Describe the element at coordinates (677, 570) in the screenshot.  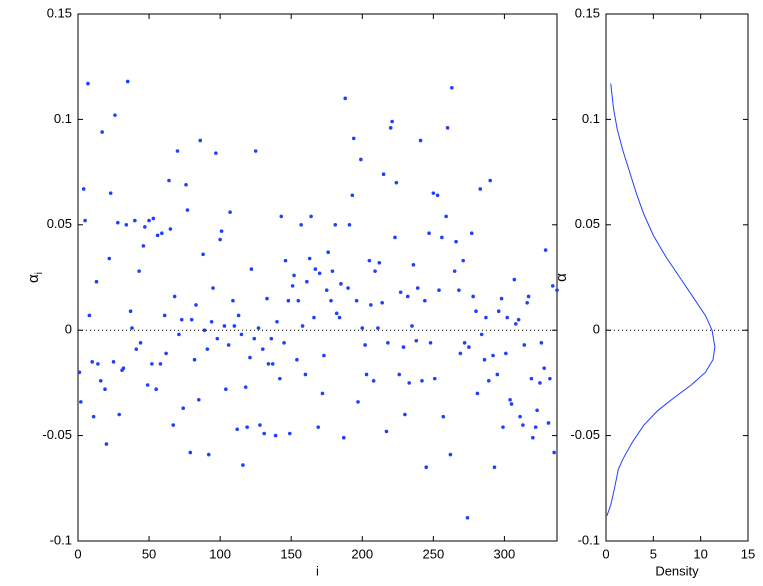
I see `x-axis-label: Density` at that location.